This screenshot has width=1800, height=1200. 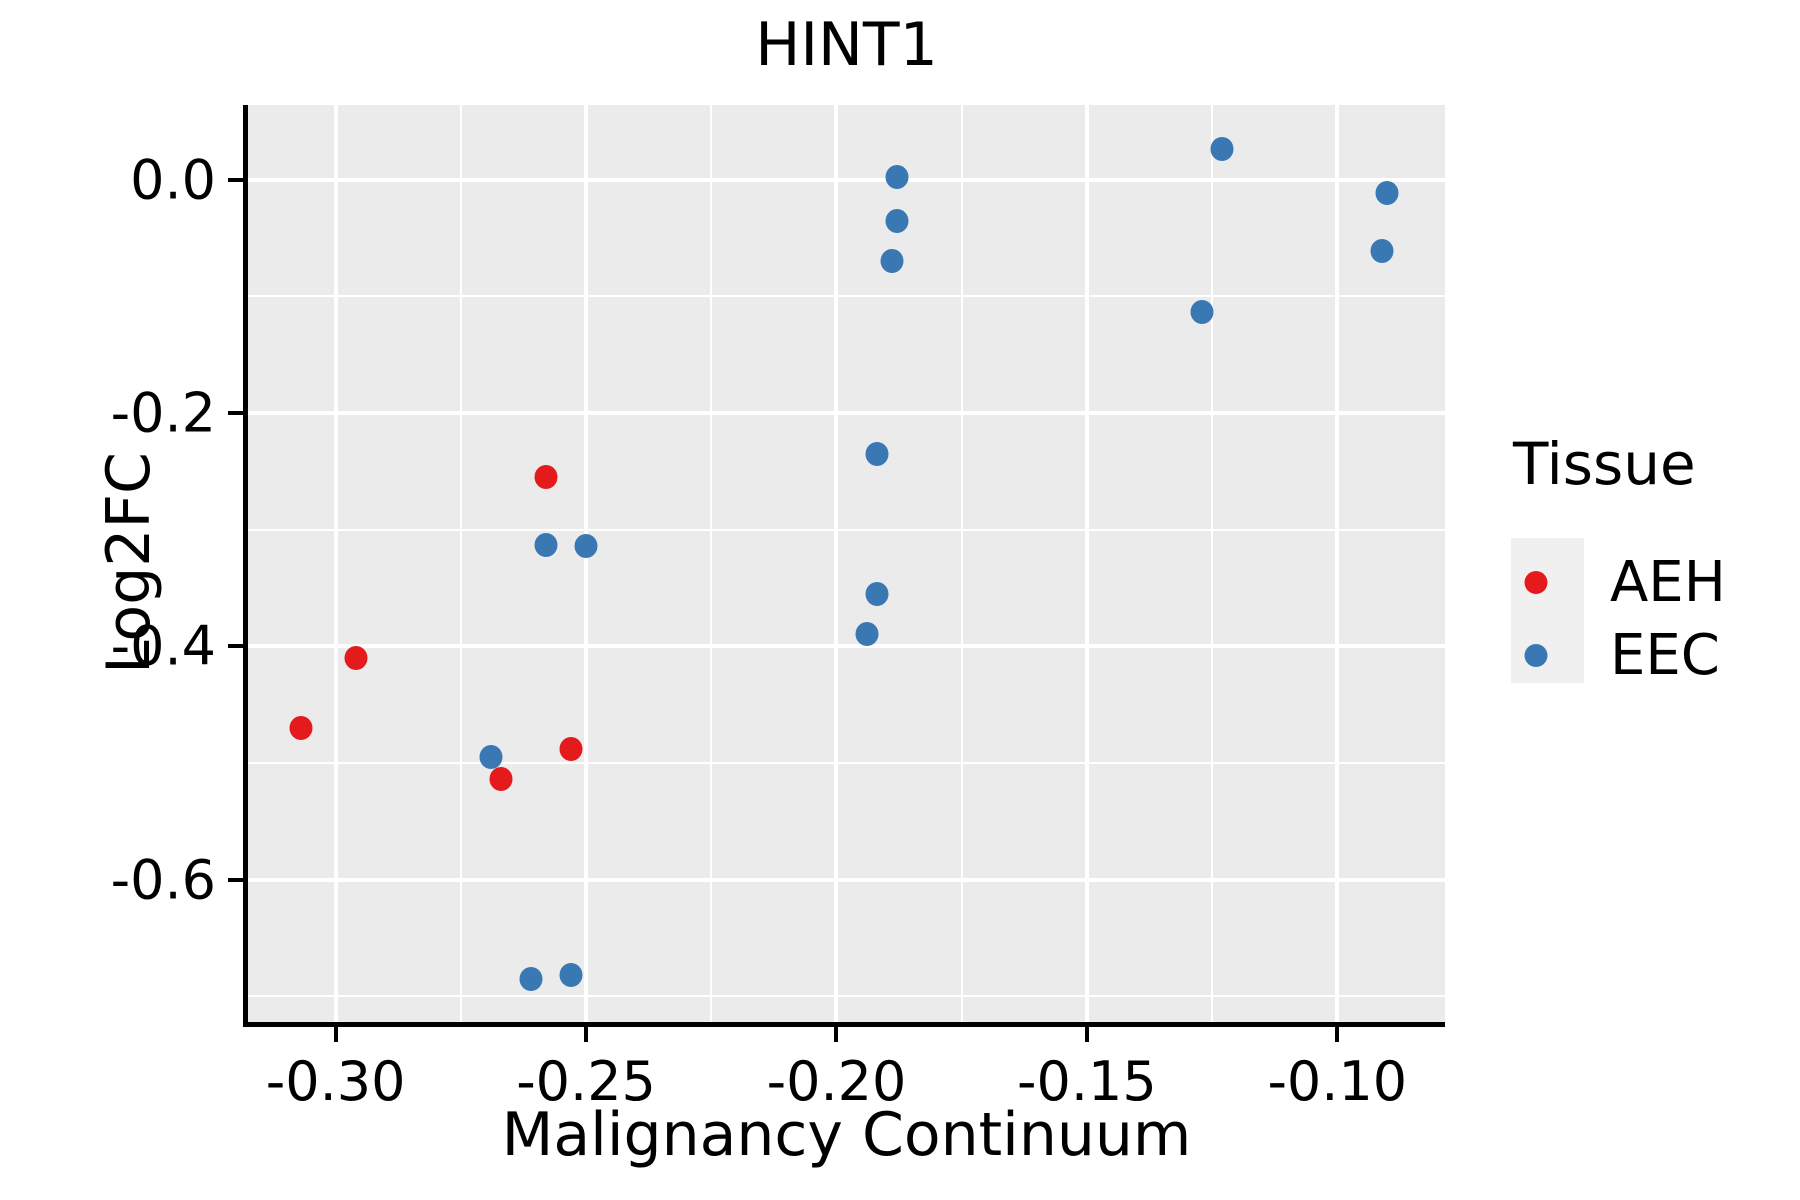 I want to click on chart-title: HINT1, so click(x=846, y=45).